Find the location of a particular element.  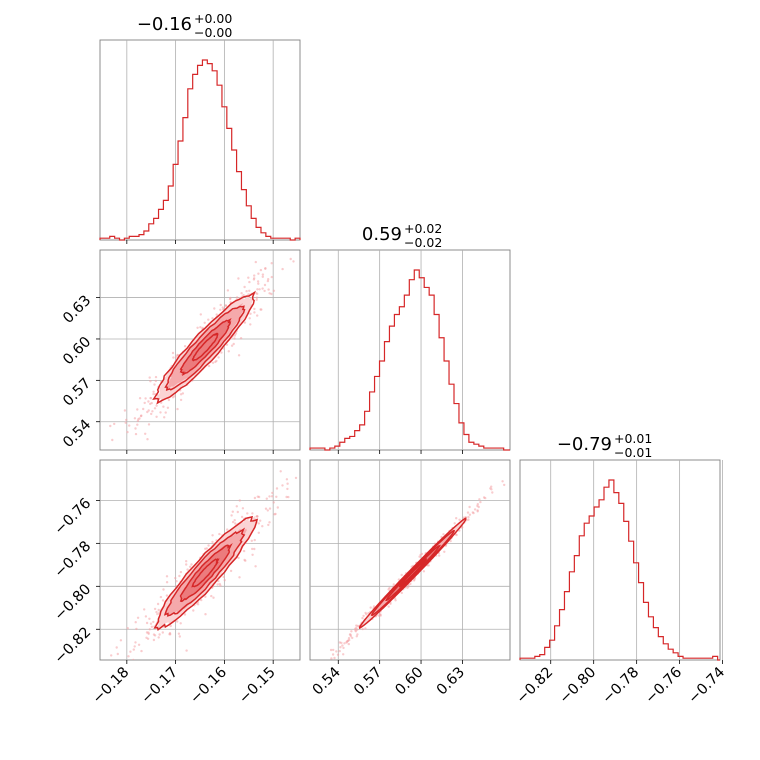

x-tick-label-1-1: 0.57 is located at coordinates (368, 681).